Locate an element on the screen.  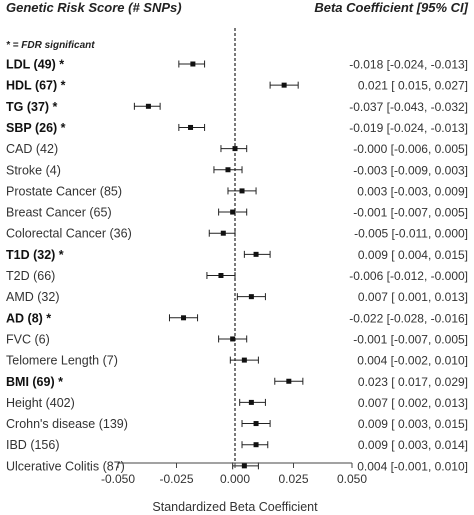
row-snp-count: (49) * is located at coordinates (47, 65).